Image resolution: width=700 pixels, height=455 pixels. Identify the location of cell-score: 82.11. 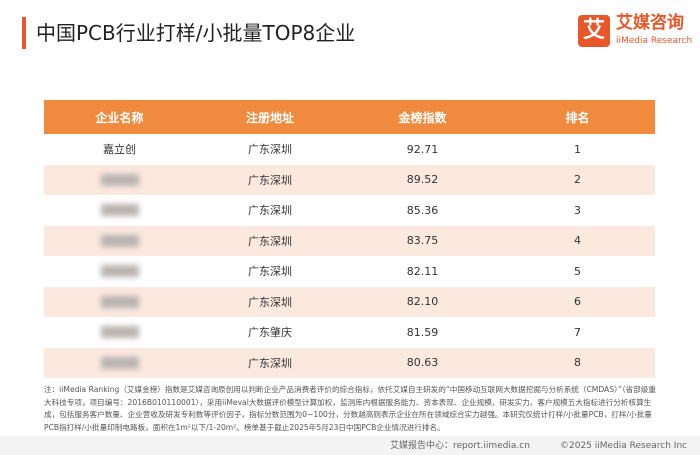
(422, 271).